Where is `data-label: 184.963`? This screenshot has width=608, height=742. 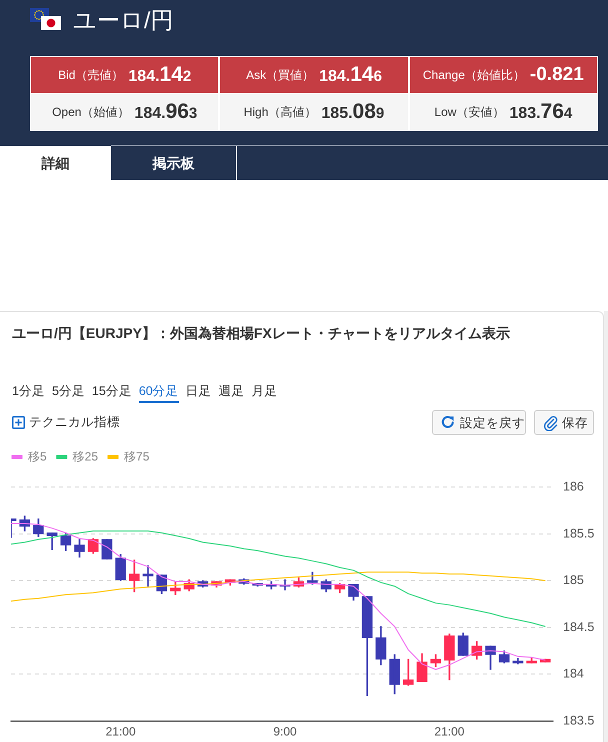
data-label: 184.963 is located at coordinates (166, 111).